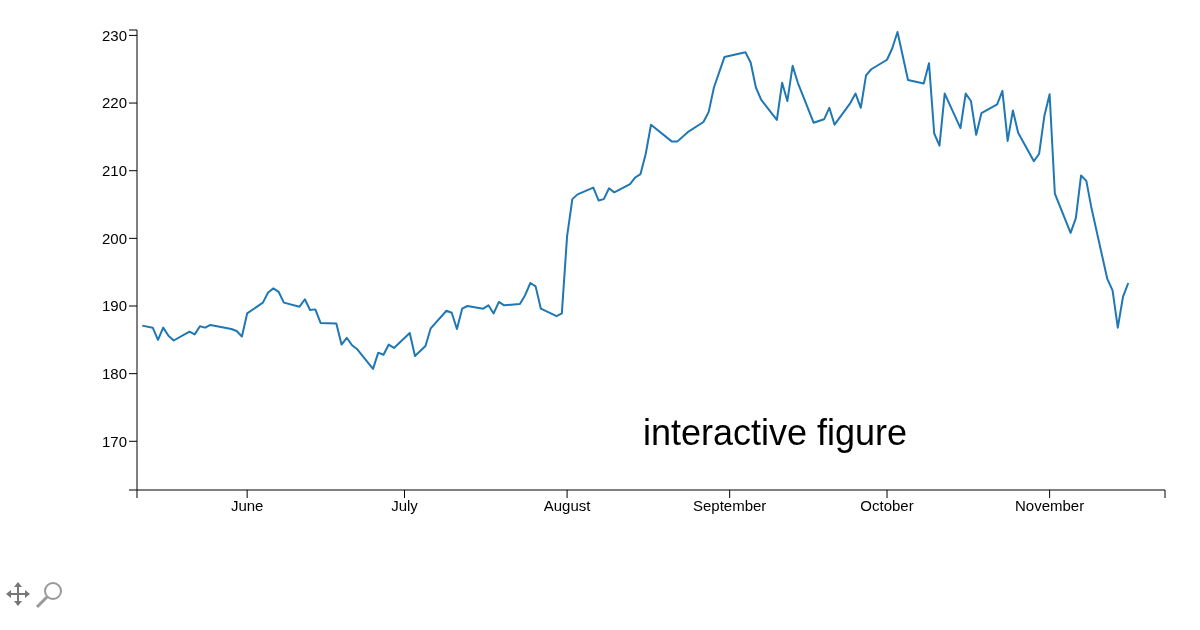  I want to click on annotation: interactive figure, so click(775, 433).